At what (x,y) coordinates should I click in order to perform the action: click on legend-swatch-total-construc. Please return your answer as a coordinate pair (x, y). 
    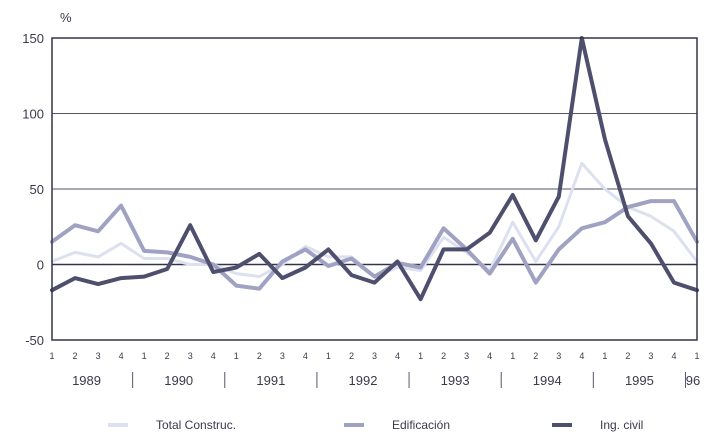
    Looking at the image, I should click on (118, 425).